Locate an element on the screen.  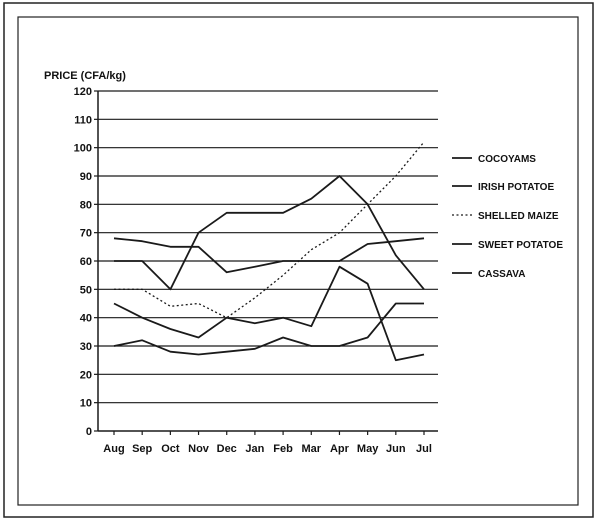
legend-label: CASSAVA is located at coordinates (501, 274).